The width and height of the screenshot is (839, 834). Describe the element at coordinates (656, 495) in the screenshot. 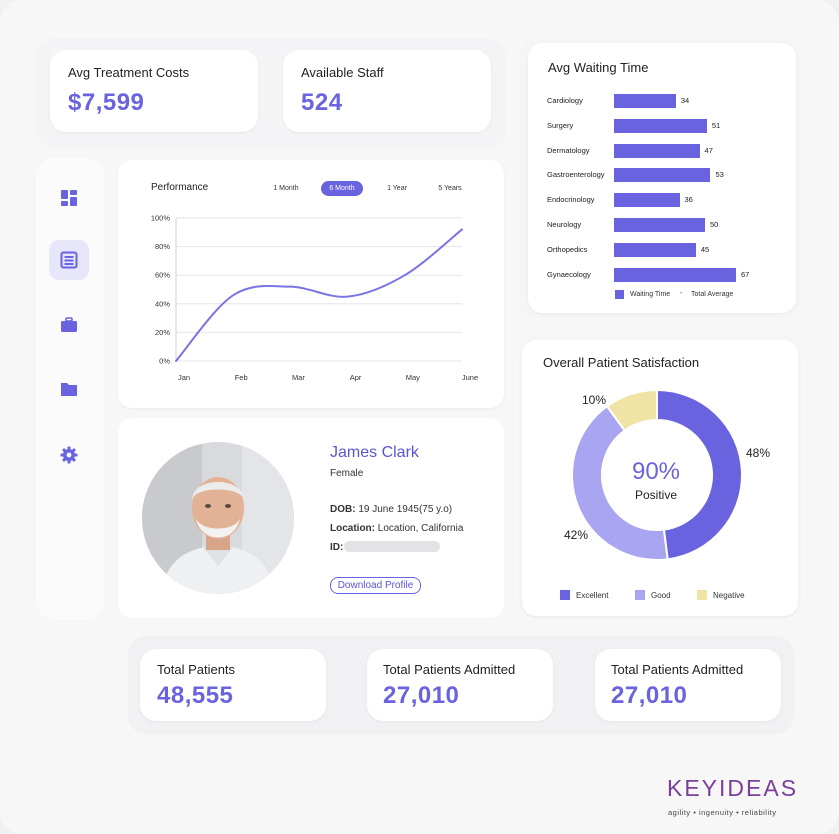

I see `satisfaction-center-label: Positive` at that location.